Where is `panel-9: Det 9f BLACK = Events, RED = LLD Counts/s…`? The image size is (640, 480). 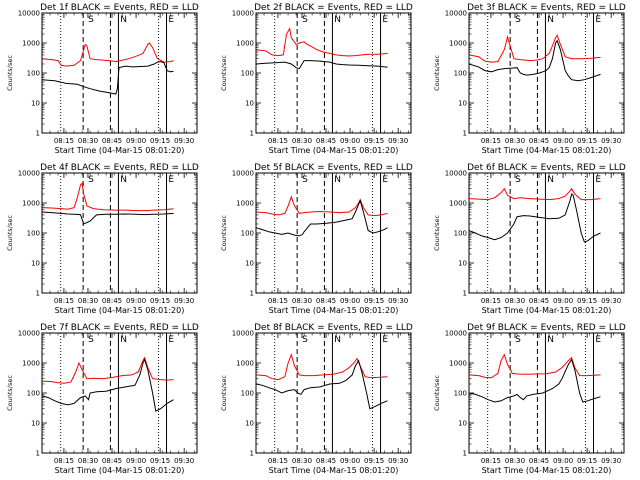
panel-9: Det 9f BLACK = Events, RED = LLD Counts/s… is located at coordinates (529, 399).